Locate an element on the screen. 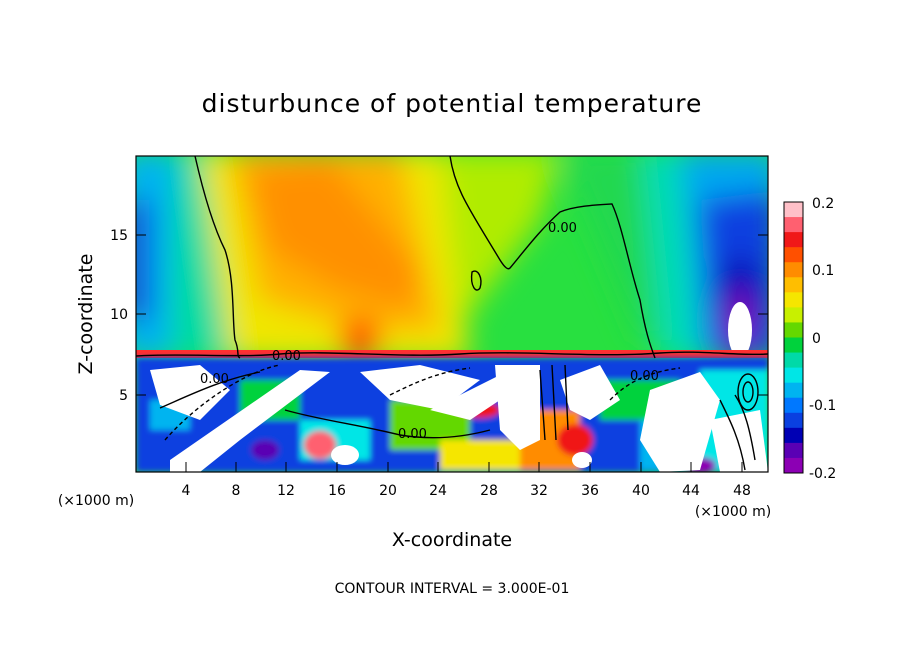  contour-interval-note: CONTOUR INTERVAL = 3.000E-01 is located at coordinates (452, 589).